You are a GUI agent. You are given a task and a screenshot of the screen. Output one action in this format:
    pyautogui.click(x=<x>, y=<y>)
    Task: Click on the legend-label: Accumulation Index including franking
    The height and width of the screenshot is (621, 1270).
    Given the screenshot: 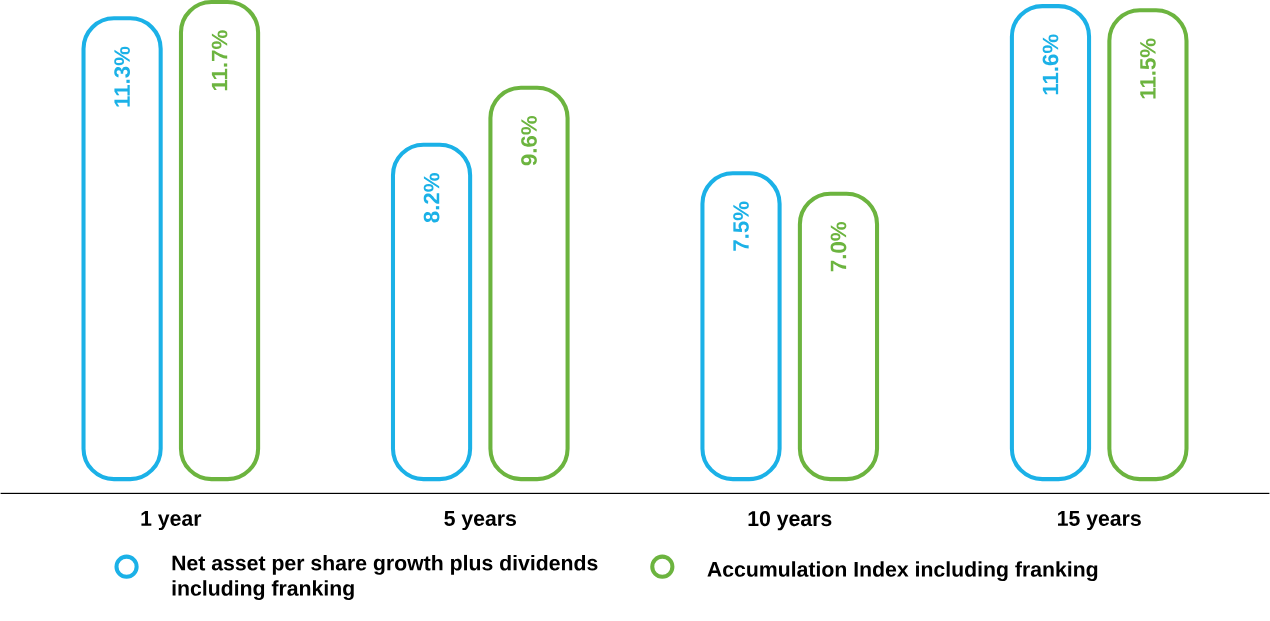 What is the action you would take?
    pyautogui.click(x=902, y=571)
    